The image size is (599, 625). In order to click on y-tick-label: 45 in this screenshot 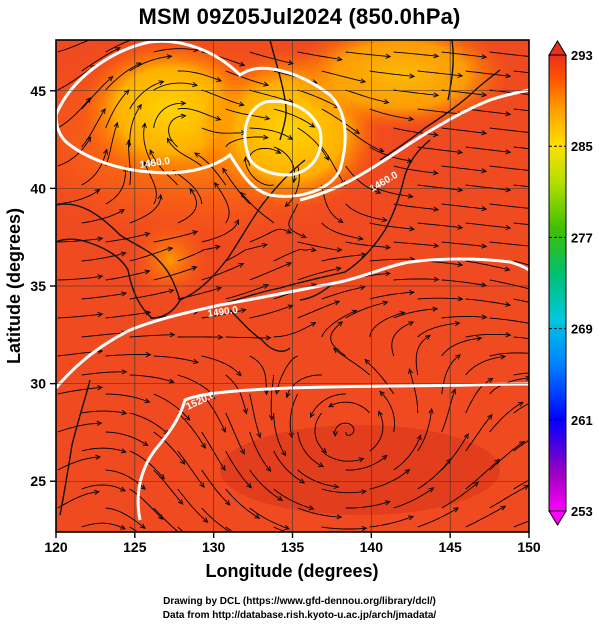, I will do `click(38, 91)`.